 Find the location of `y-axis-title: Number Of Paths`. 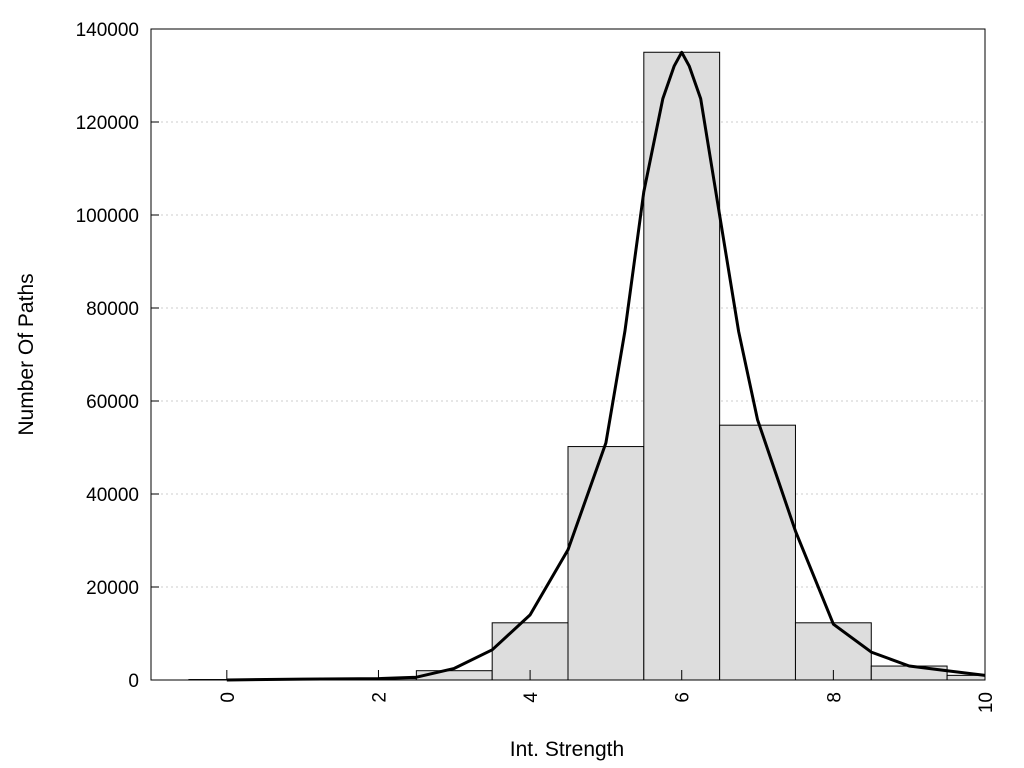

y-axis-title: Number Of Paths is located at coordinates (26, 354).